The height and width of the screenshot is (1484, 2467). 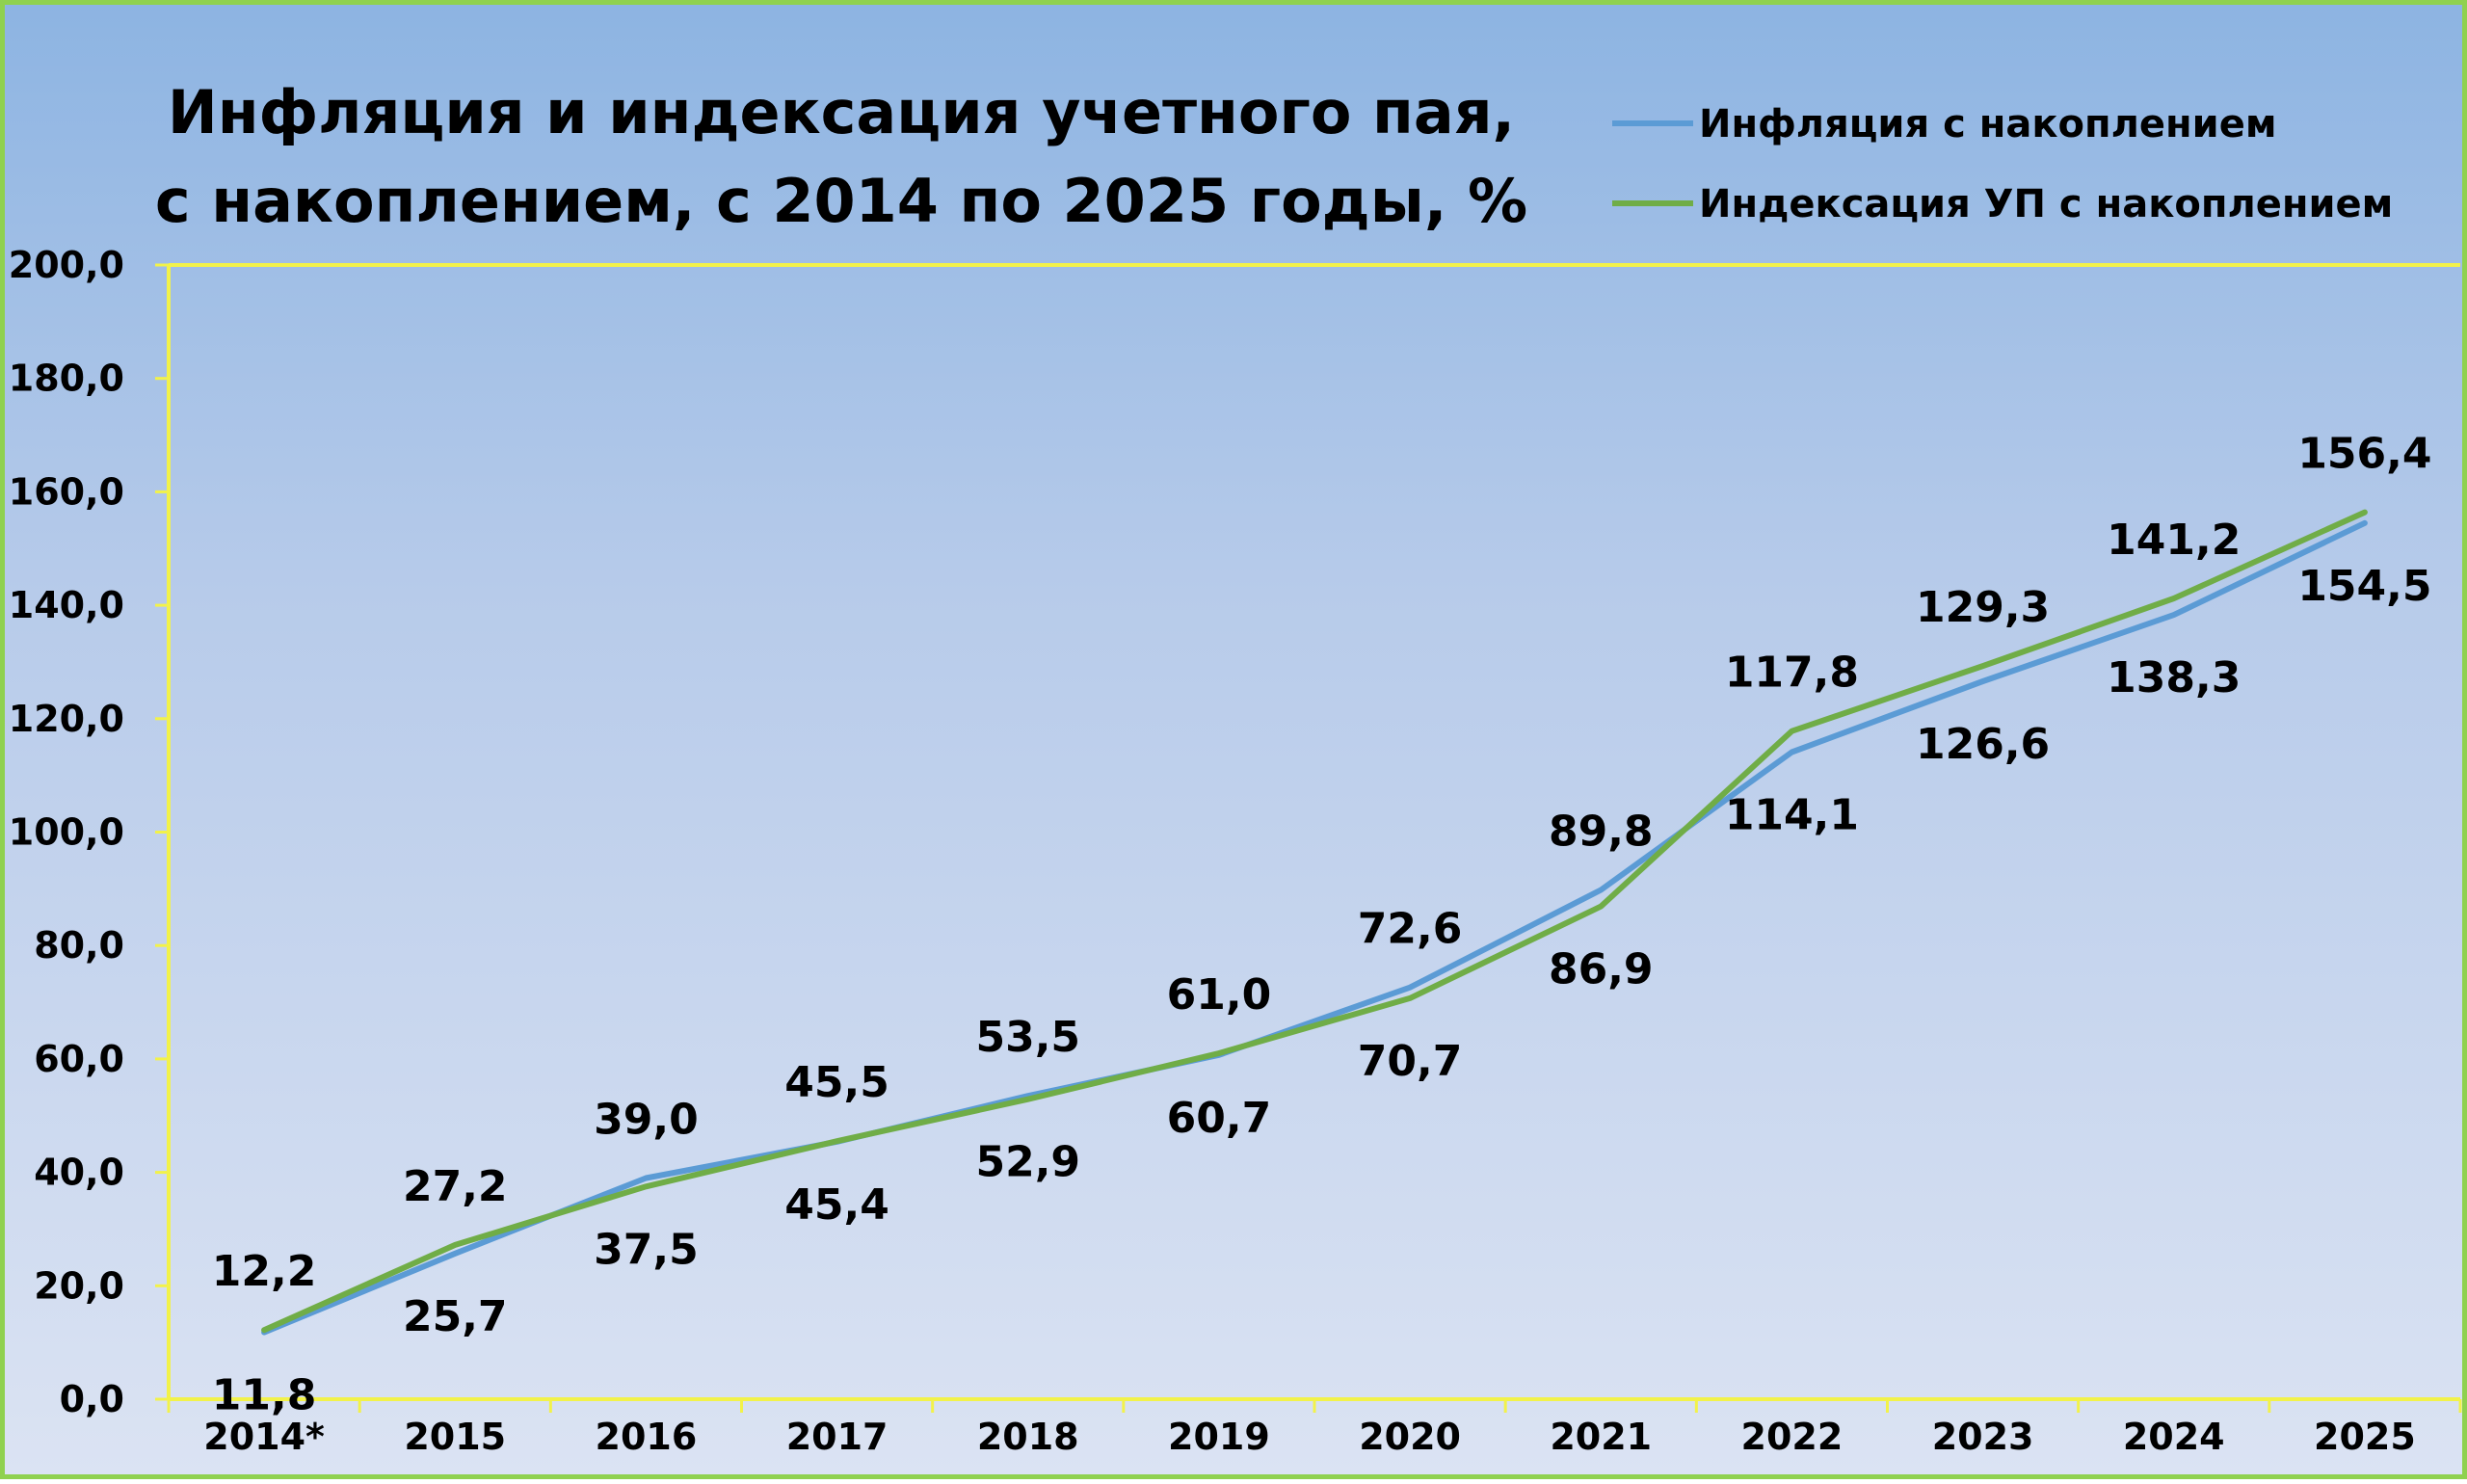 I want to click on x-tick-label: 2020, so click(x=1410, y=1437).